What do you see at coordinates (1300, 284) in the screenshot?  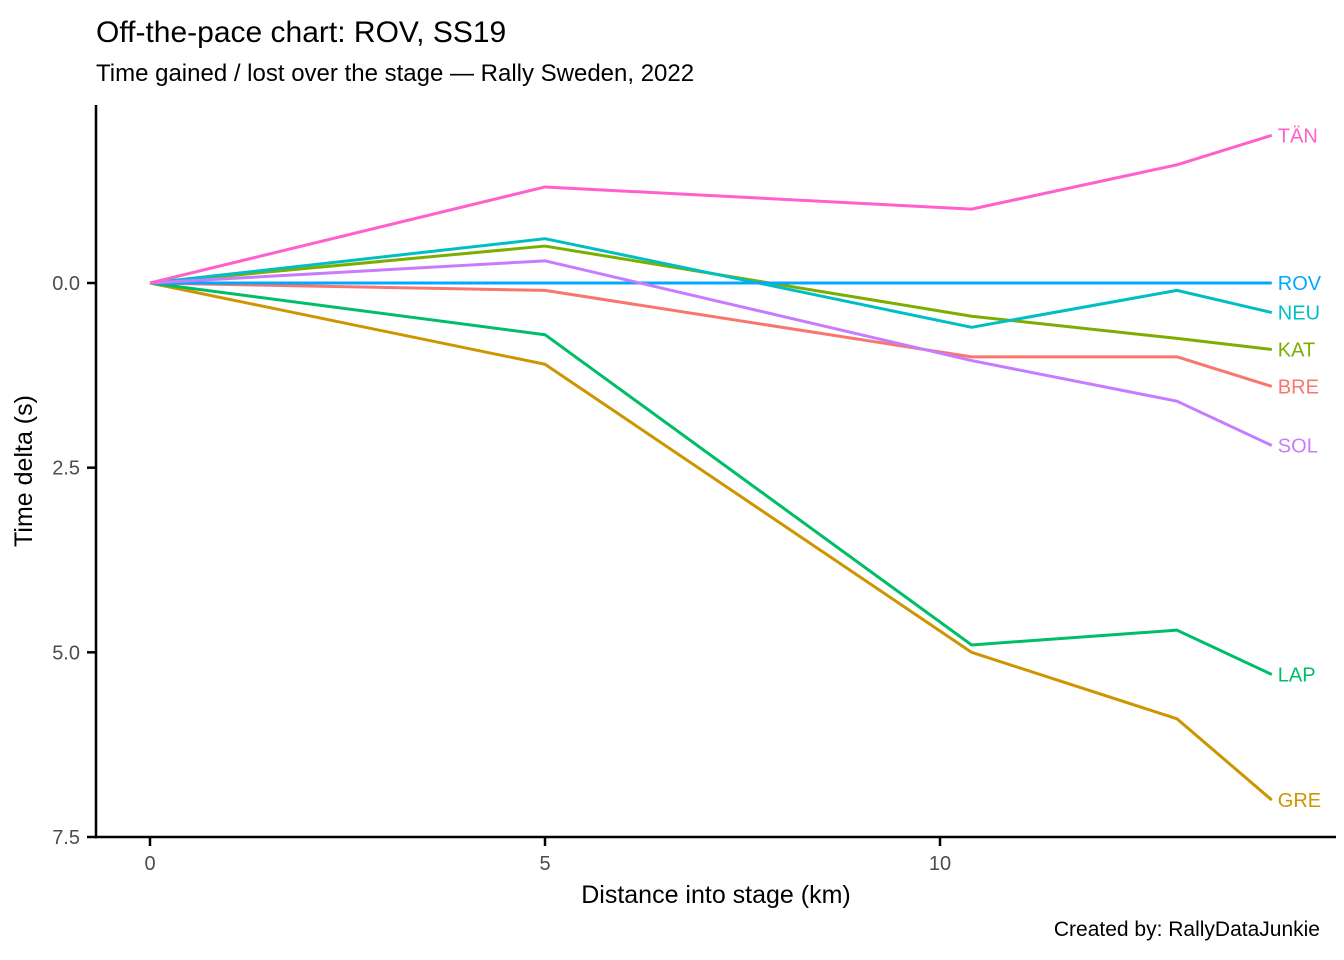 I see `series-label-ROV: ROV` at bounding box center [1300, 284].